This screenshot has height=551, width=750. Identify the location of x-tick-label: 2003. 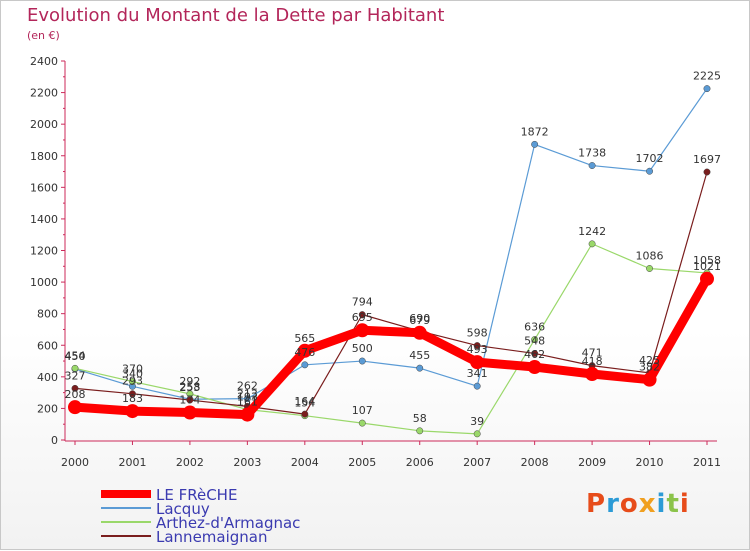
(247, 462).